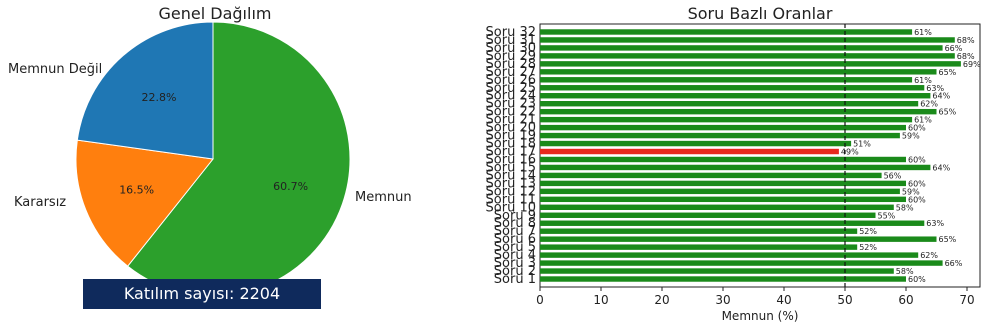 This screenshot has width=986, height=329. What do you see at coordinates (515, 247) in the screenshot?
I see `y-tick-label: Soru 5` at bounding box center [515, 247].